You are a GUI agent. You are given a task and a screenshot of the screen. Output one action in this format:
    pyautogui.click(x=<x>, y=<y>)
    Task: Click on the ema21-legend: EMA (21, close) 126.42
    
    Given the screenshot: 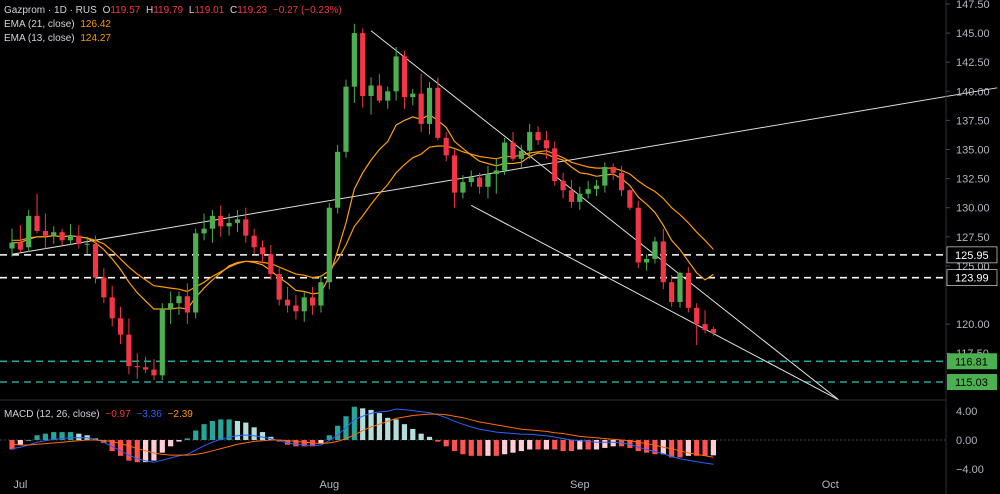 What is the action you would take?
    pyautogui.click(x=59, y=24)
    